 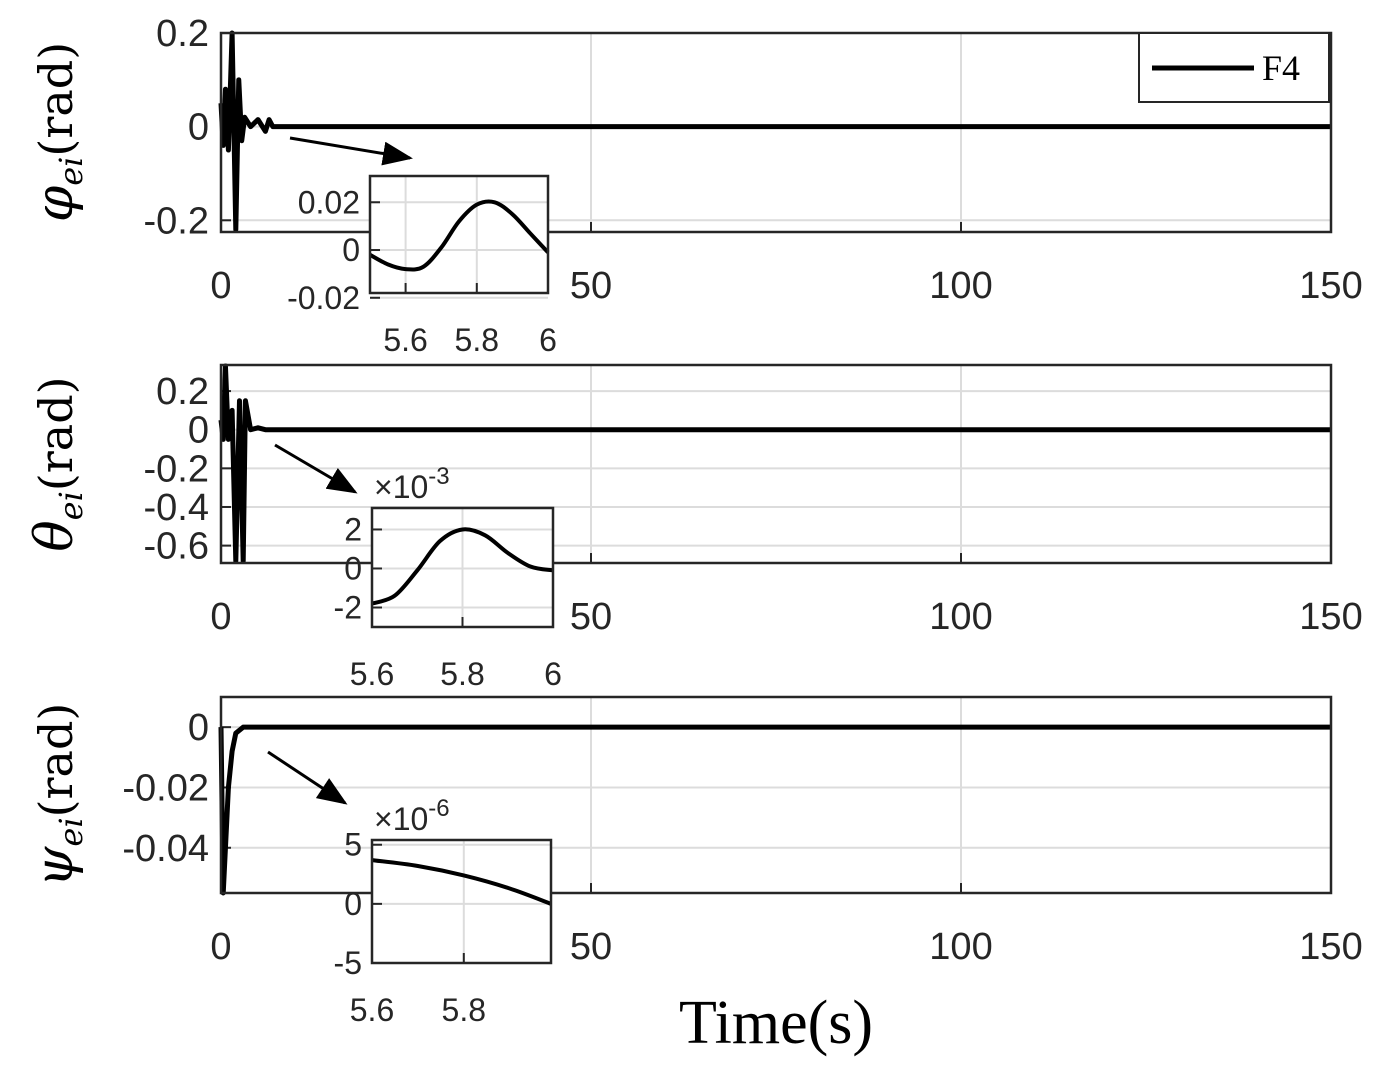 I want to click on series-line-F4, so click(x=774, y=810).